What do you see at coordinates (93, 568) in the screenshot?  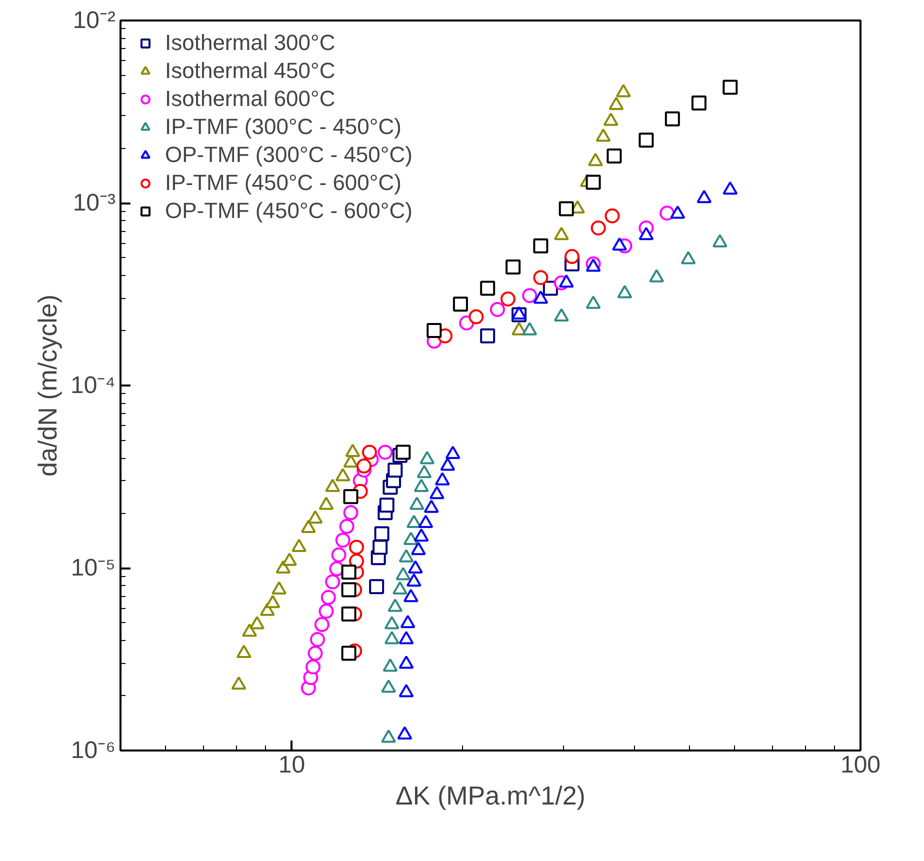 I see `y-tick-label: 10⁻⁵` at bounding box center [93, 568].